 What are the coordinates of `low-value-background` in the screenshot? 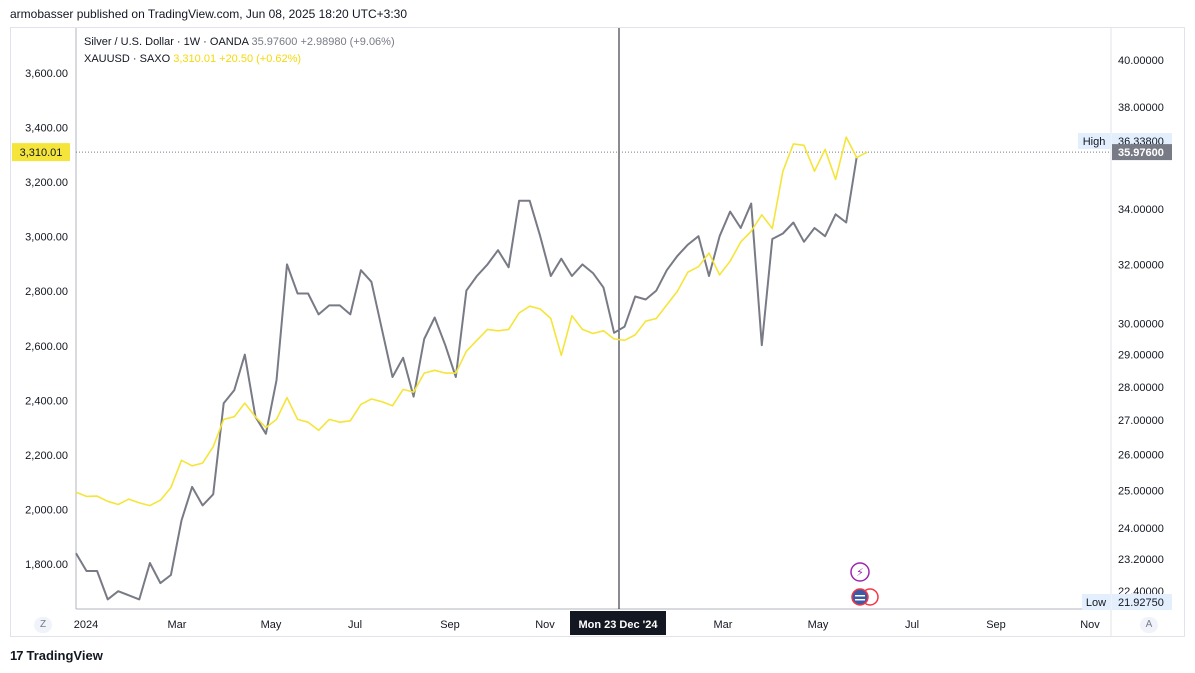 It's located at (1142, 602).